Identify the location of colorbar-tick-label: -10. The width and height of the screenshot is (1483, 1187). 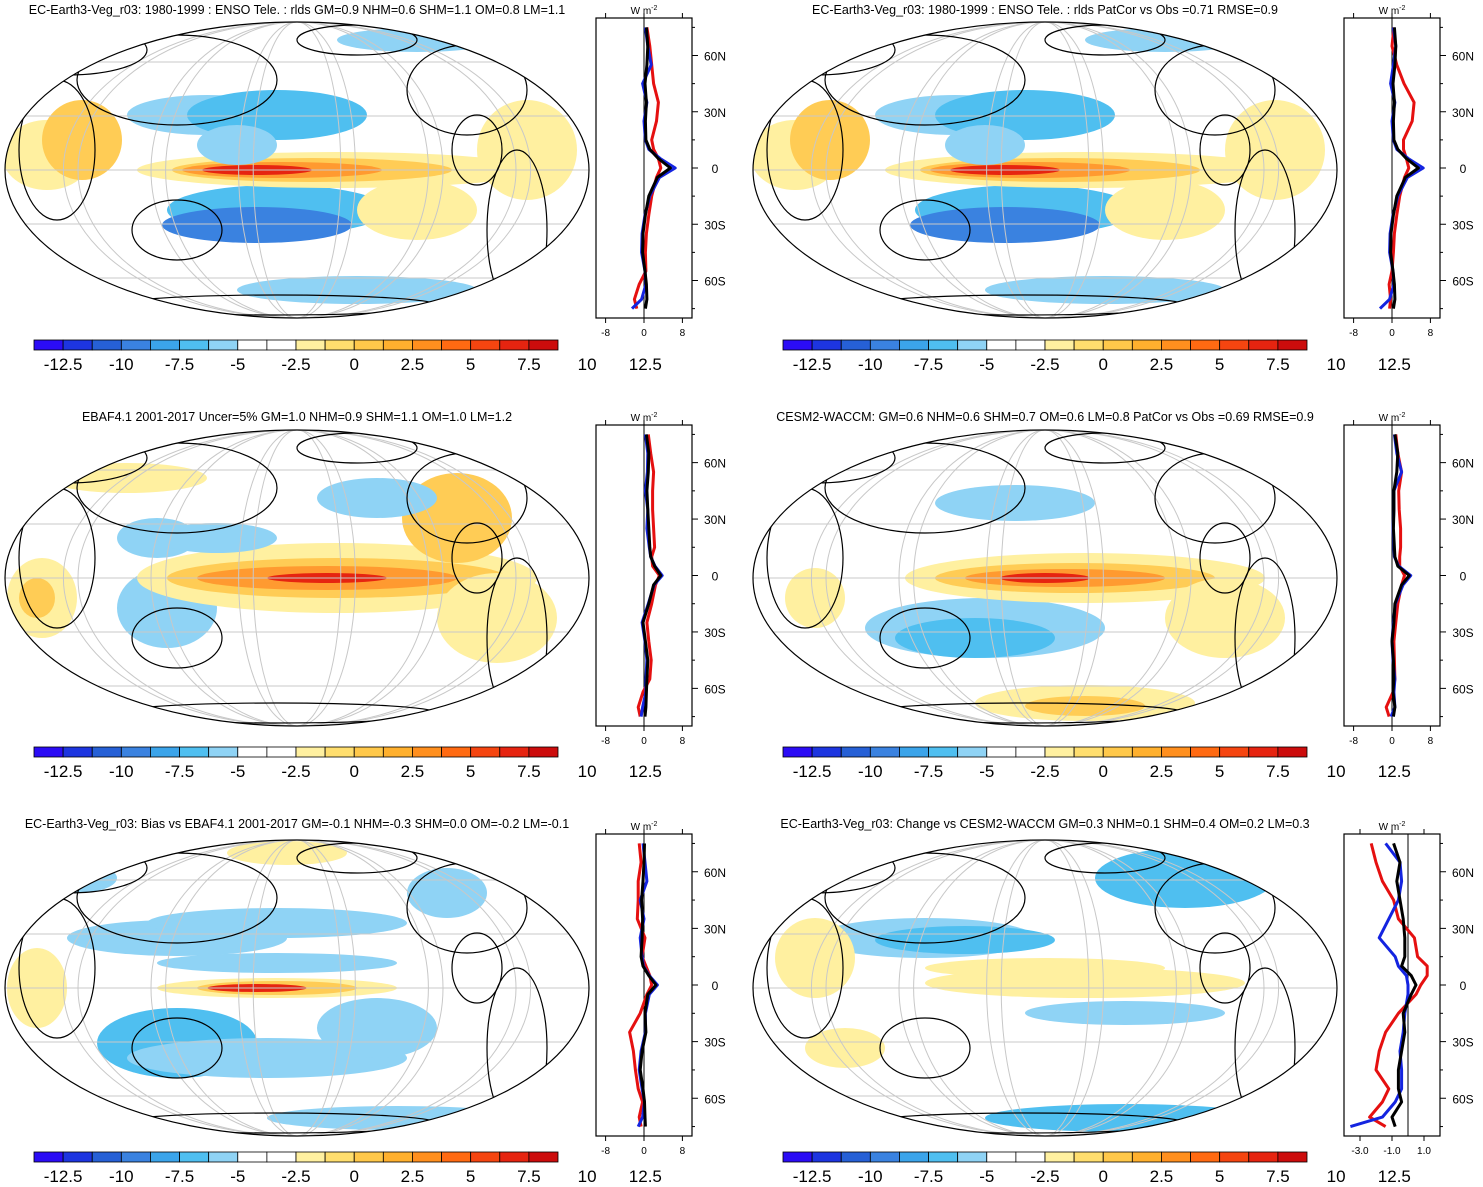
(870, 1176).